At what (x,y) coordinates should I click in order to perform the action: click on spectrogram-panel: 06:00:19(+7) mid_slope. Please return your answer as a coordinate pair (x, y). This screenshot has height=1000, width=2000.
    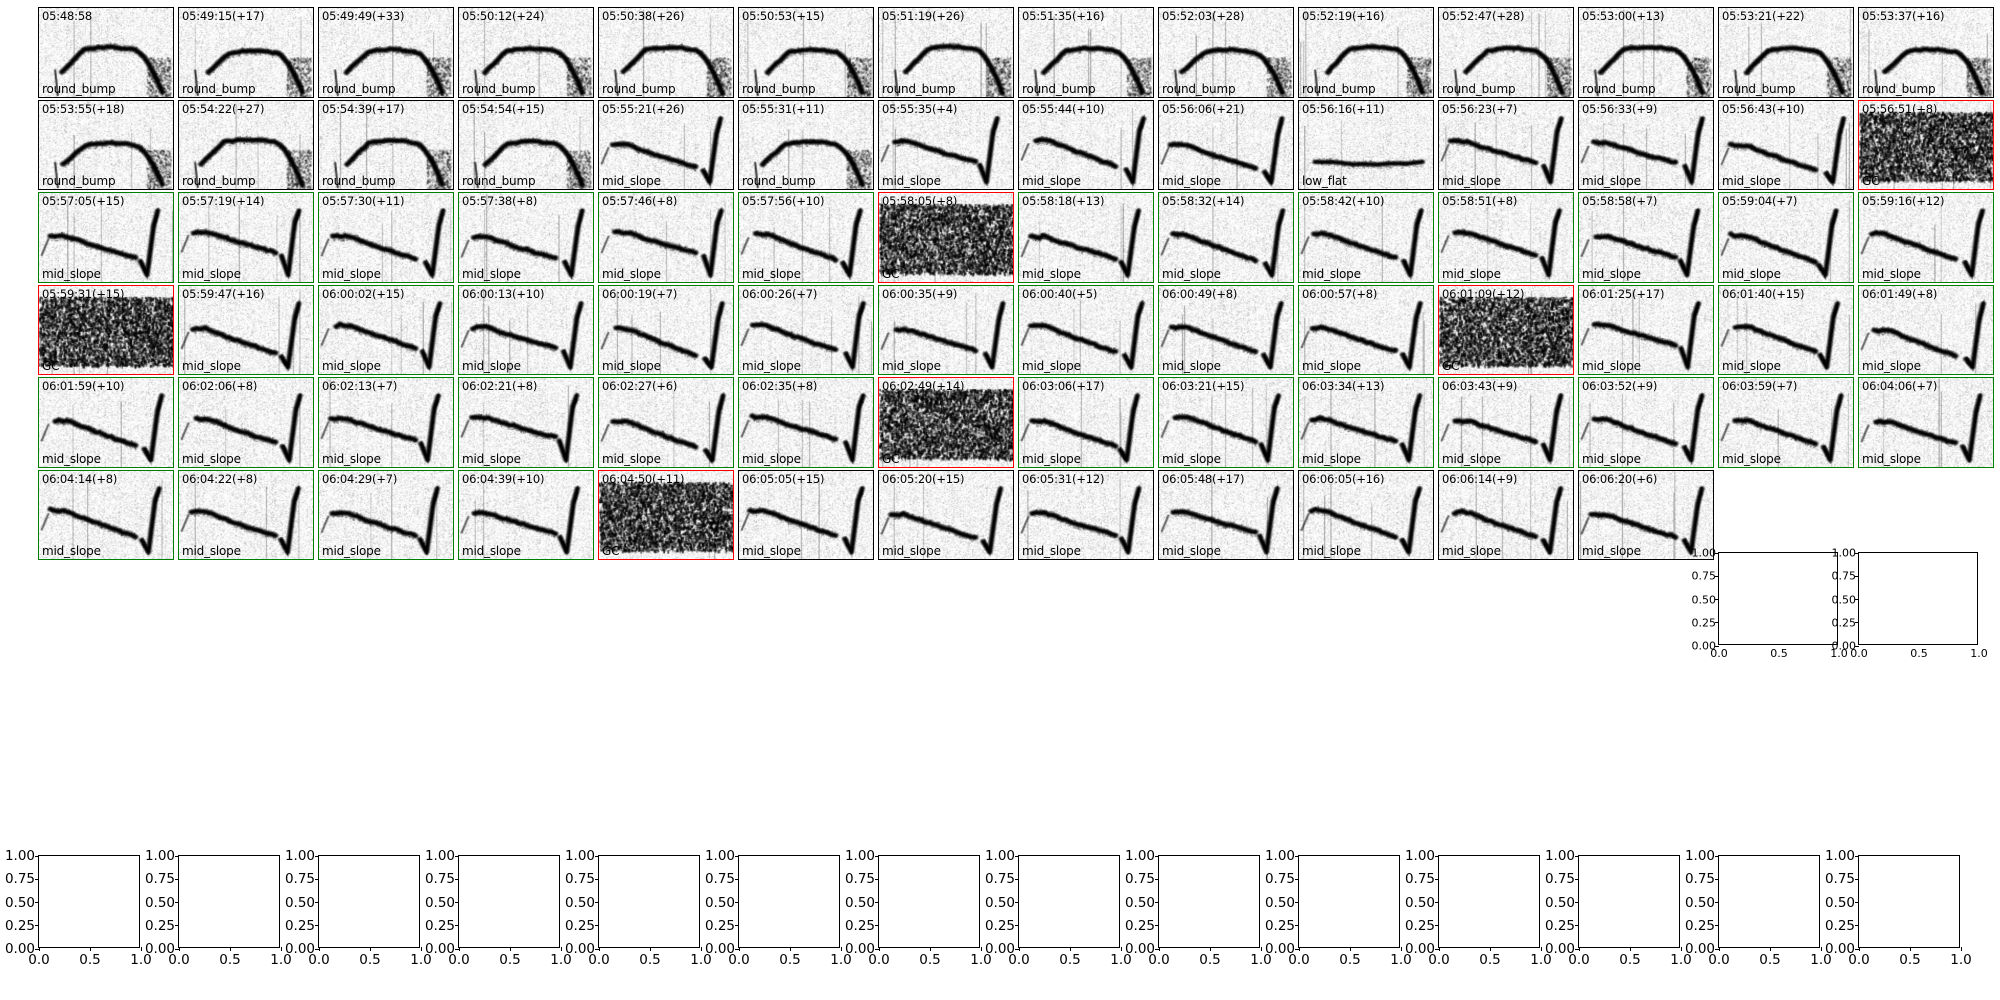
    Looking at the image, I should click on (666, 330).